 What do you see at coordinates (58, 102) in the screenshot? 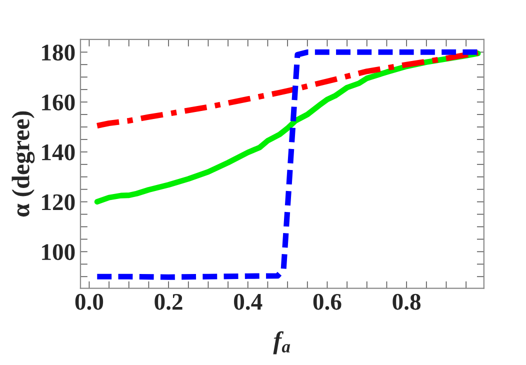
I see `y-tick-label: 160` at bounding box center [58, 102].